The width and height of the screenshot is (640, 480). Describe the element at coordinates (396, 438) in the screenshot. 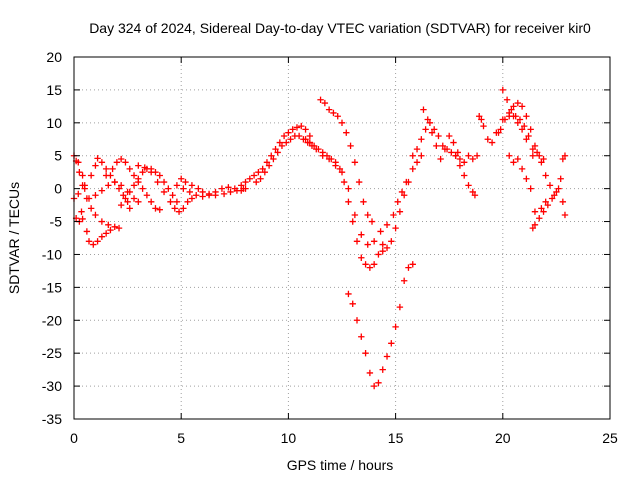

I see `x-tick-label: 15` at that location.